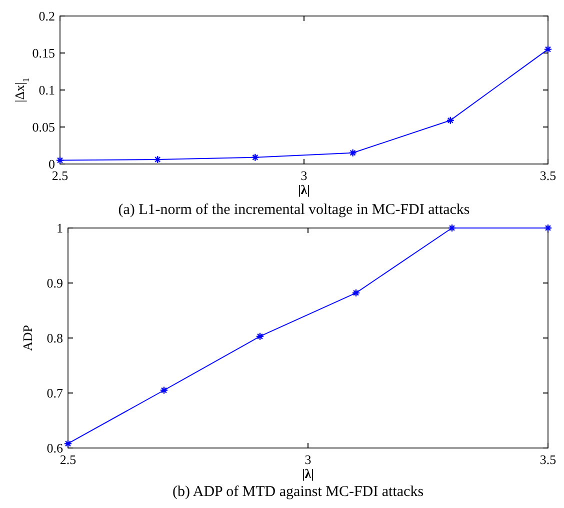 This screenshot has height=508, width=564. I want to click on y-tick-label: 0.7, so click(55, 393).